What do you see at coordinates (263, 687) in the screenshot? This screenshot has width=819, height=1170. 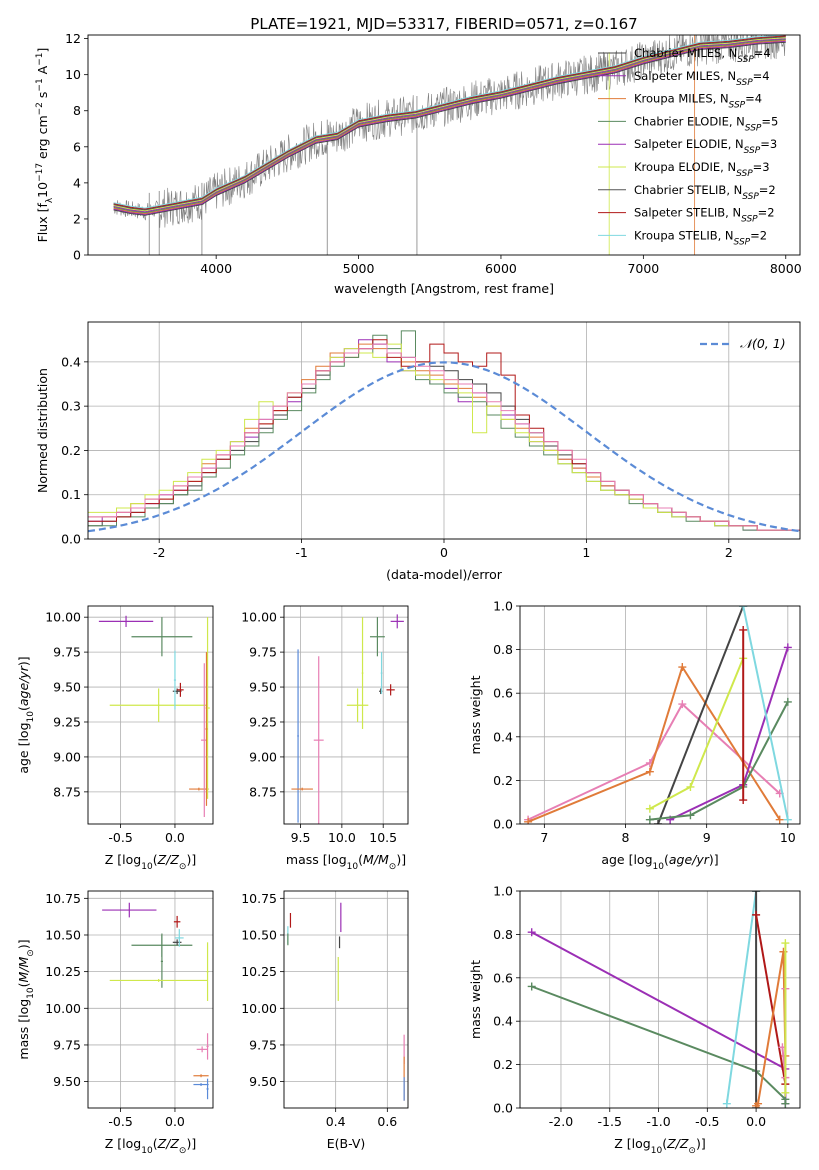 I see `y-tick-label: 9.50` at bounding box center [263, 687].